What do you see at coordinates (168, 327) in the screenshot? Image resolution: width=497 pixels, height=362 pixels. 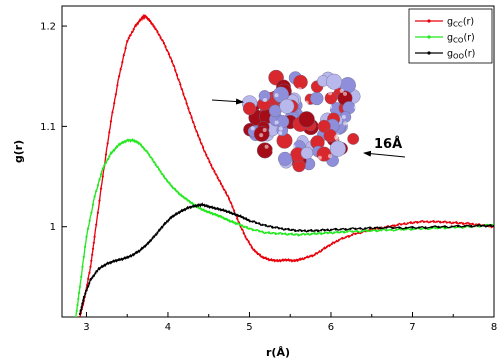 I see `x-tick-label: 4` at bounding box center [168, 327].